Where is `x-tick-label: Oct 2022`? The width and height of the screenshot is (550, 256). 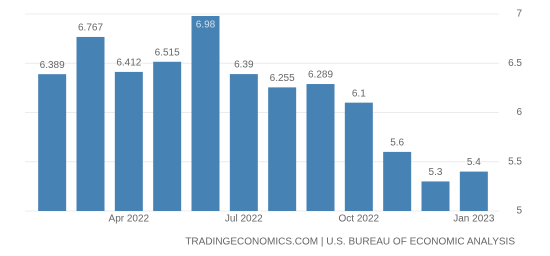
x-tick-label: Oct 2022 is located at coordinates (359, 219).